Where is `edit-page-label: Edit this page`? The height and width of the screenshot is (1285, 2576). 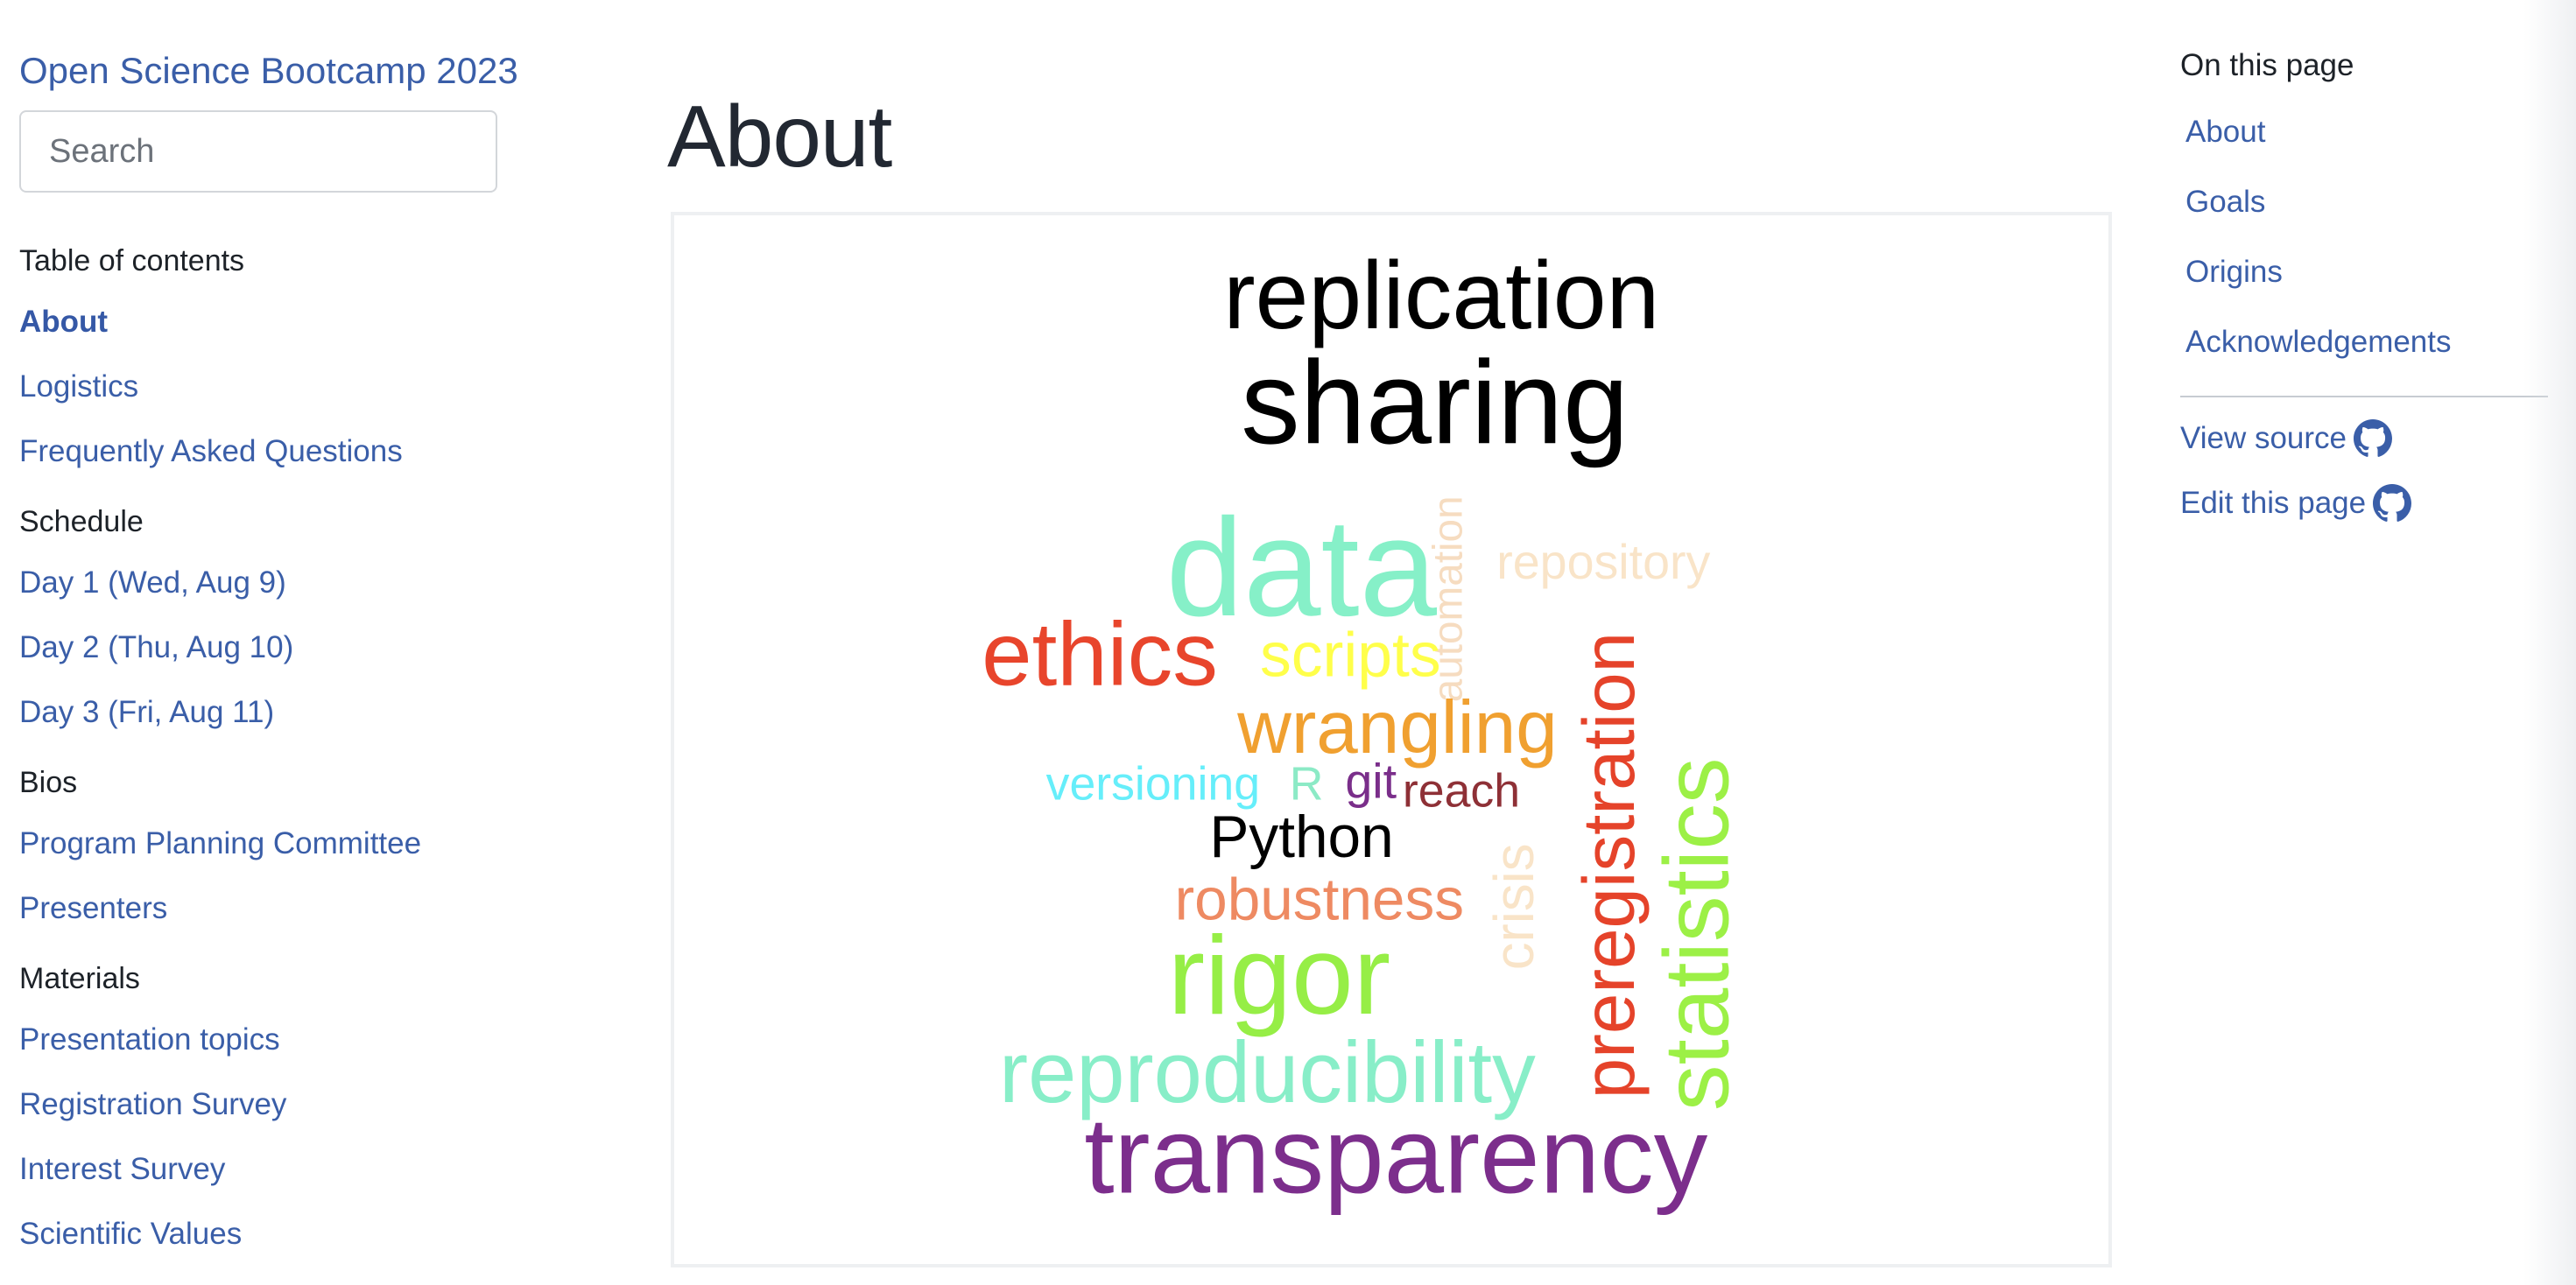 edit-page-label: Edit this page is located at coordinates (2273, 503).